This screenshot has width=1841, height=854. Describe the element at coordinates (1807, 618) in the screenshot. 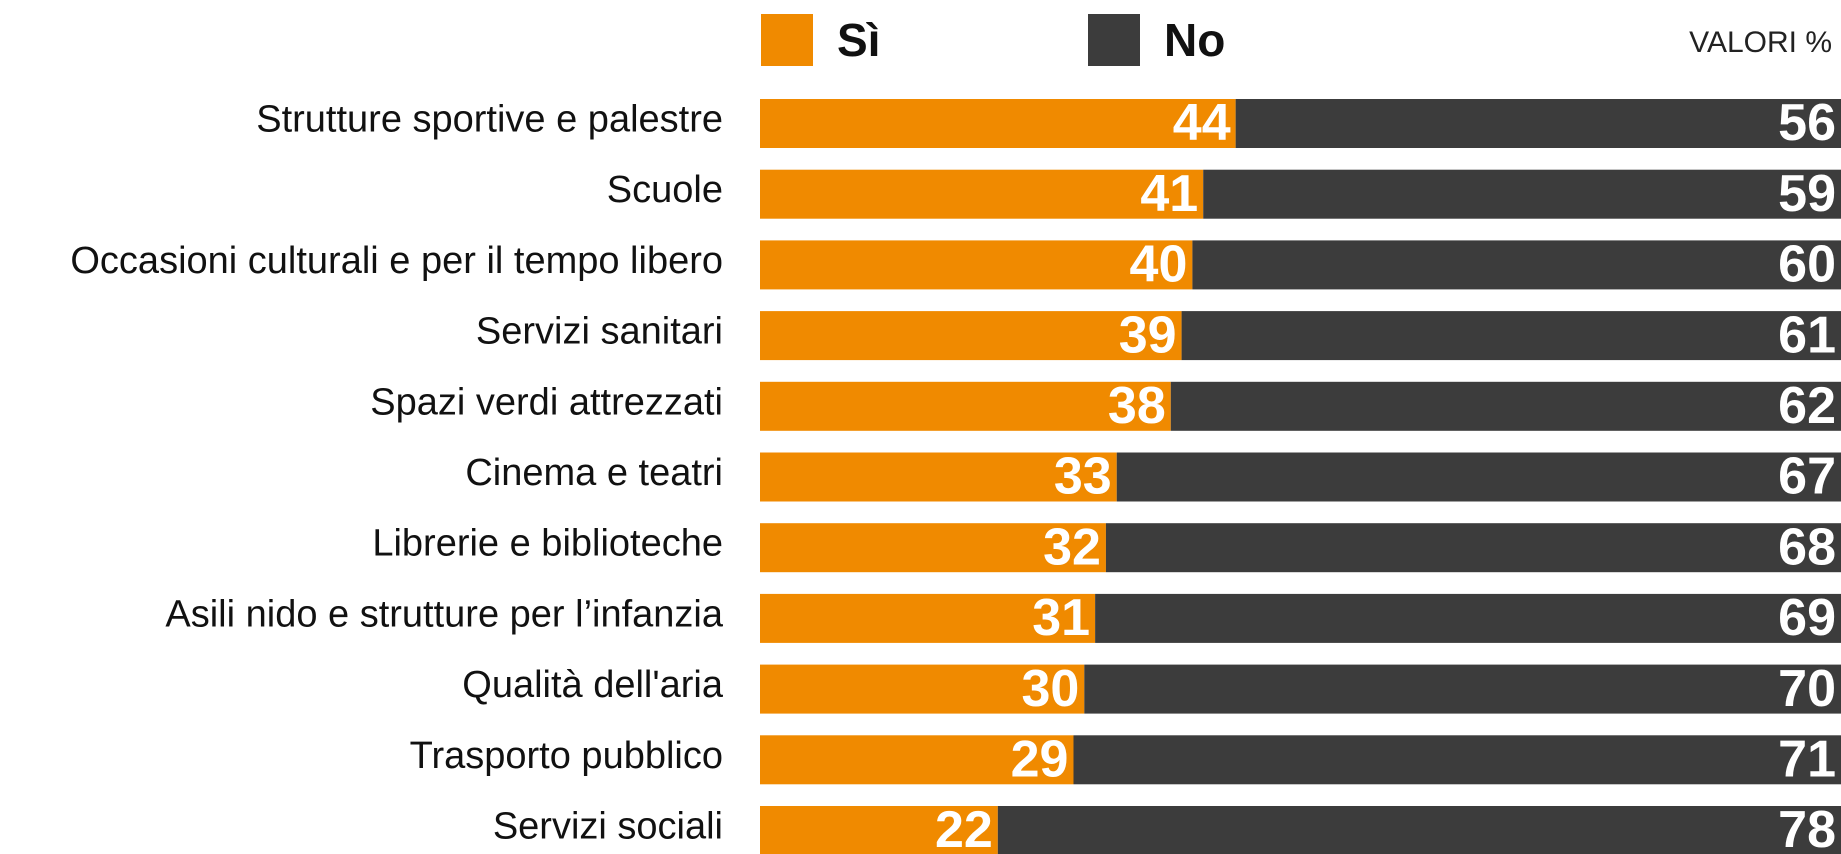

I see `value-label: 69` at that location.